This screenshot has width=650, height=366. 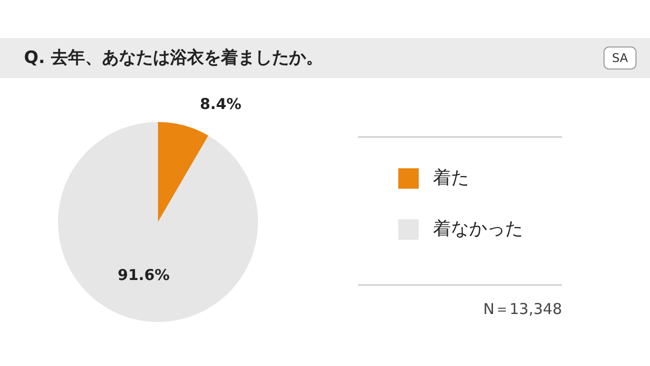 What do you see at coordinates (183, 172) in the screenshot?
I see `pie-slice` at bounding box center [183, 172].